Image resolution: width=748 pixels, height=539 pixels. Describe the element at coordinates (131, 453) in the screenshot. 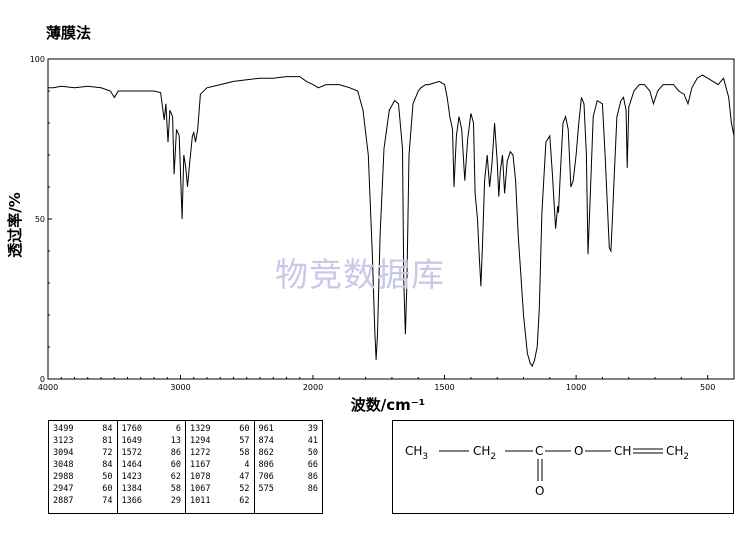

I see `peak-wavenumber: 1572` at that location.